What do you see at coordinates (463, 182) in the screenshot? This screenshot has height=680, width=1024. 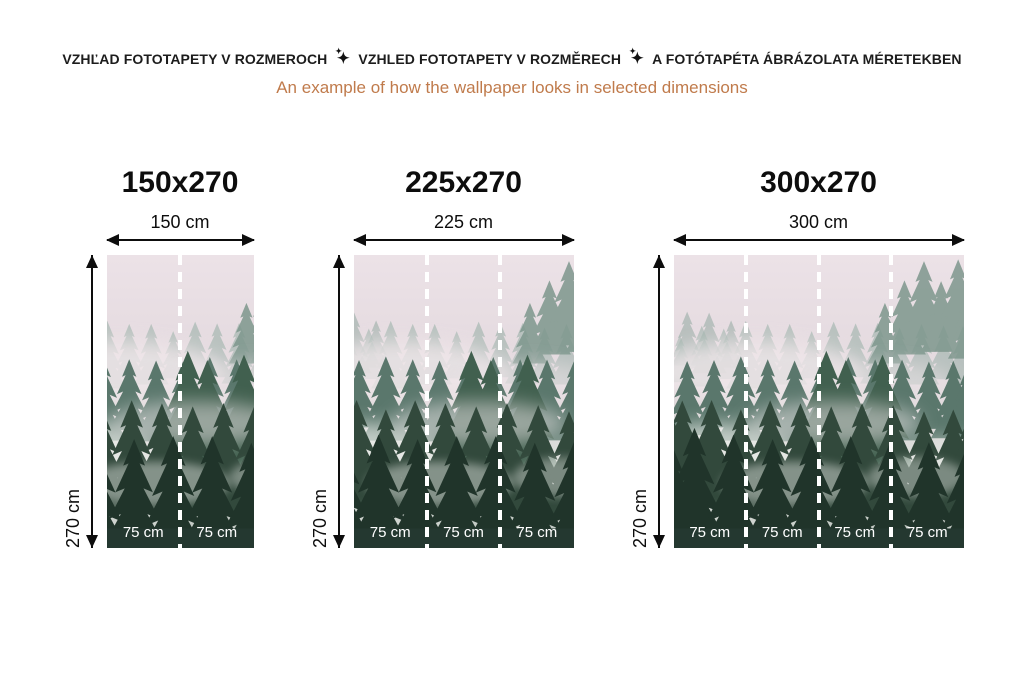 I see `panel-title: 225x270` at bounding box center [463, 182].